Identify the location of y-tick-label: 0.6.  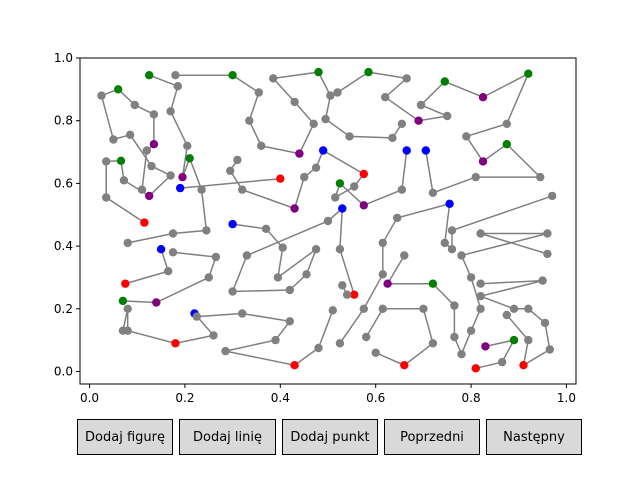
(63, 183).